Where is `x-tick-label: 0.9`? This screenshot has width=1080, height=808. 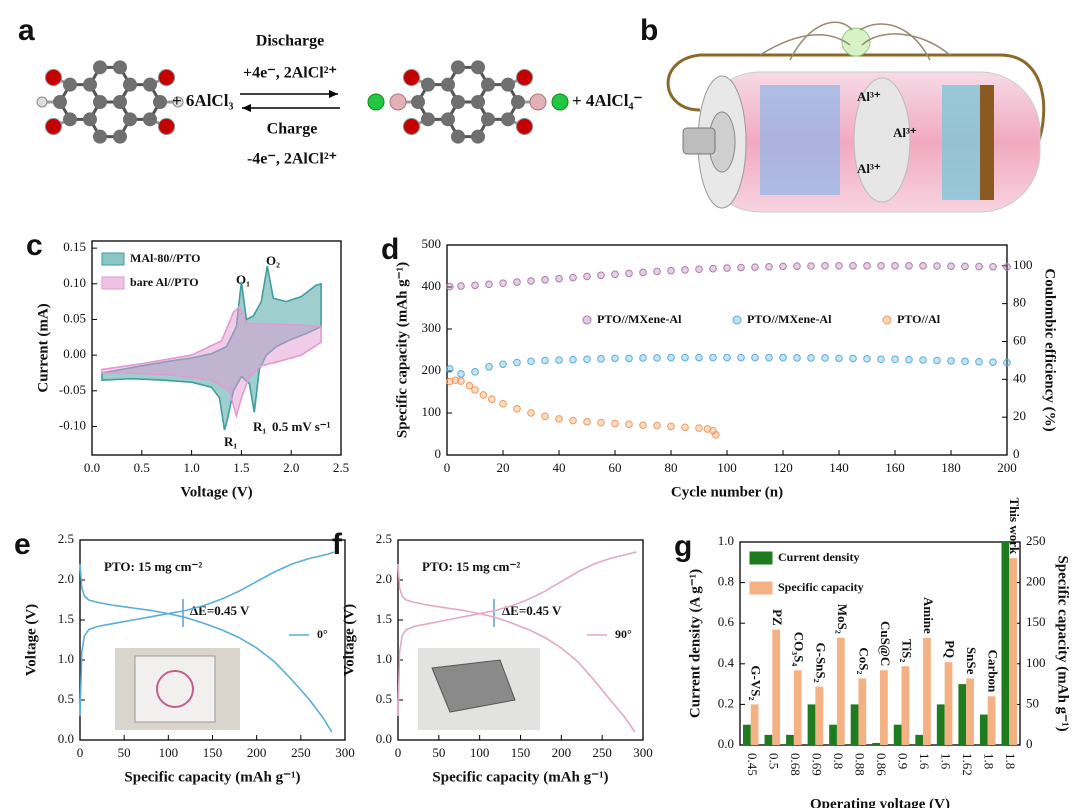 x-tick-label: 0.9 is located at coordinates (903, 761).